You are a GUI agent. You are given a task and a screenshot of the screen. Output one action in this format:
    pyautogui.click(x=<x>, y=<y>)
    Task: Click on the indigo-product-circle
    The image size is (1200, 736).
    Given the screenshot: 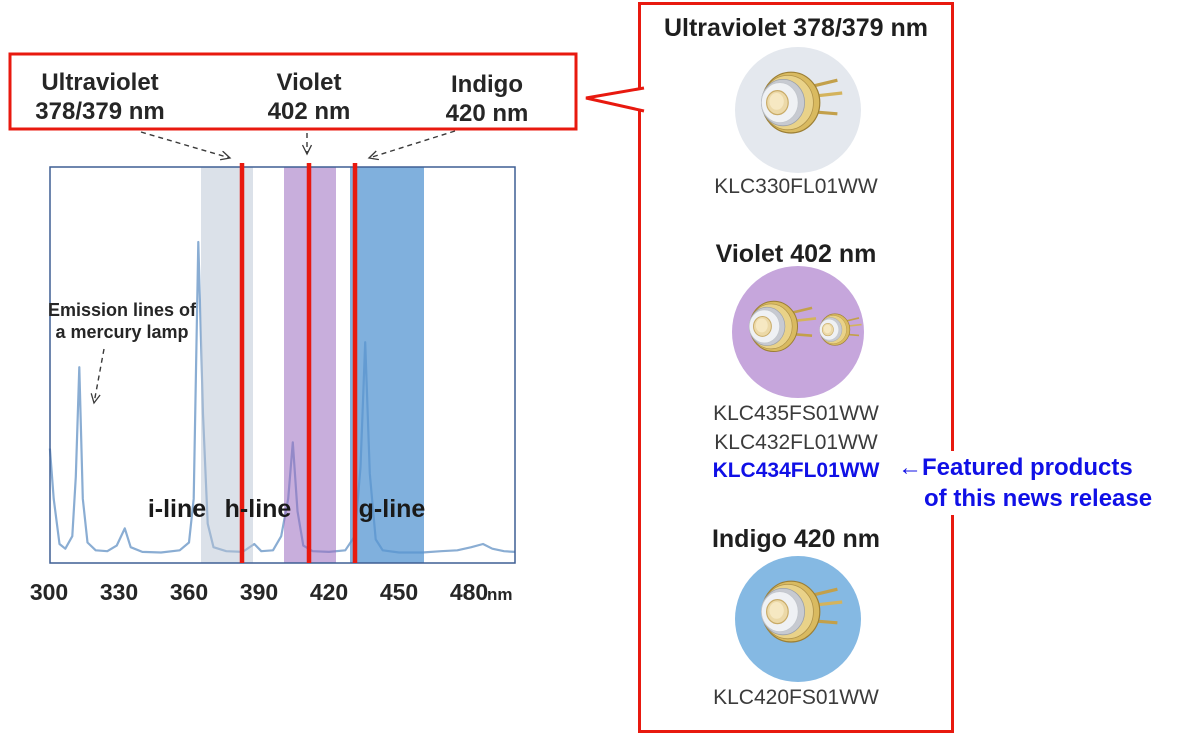 What is the action you would take?
    pyautogui.click(x=798, y=619)
    